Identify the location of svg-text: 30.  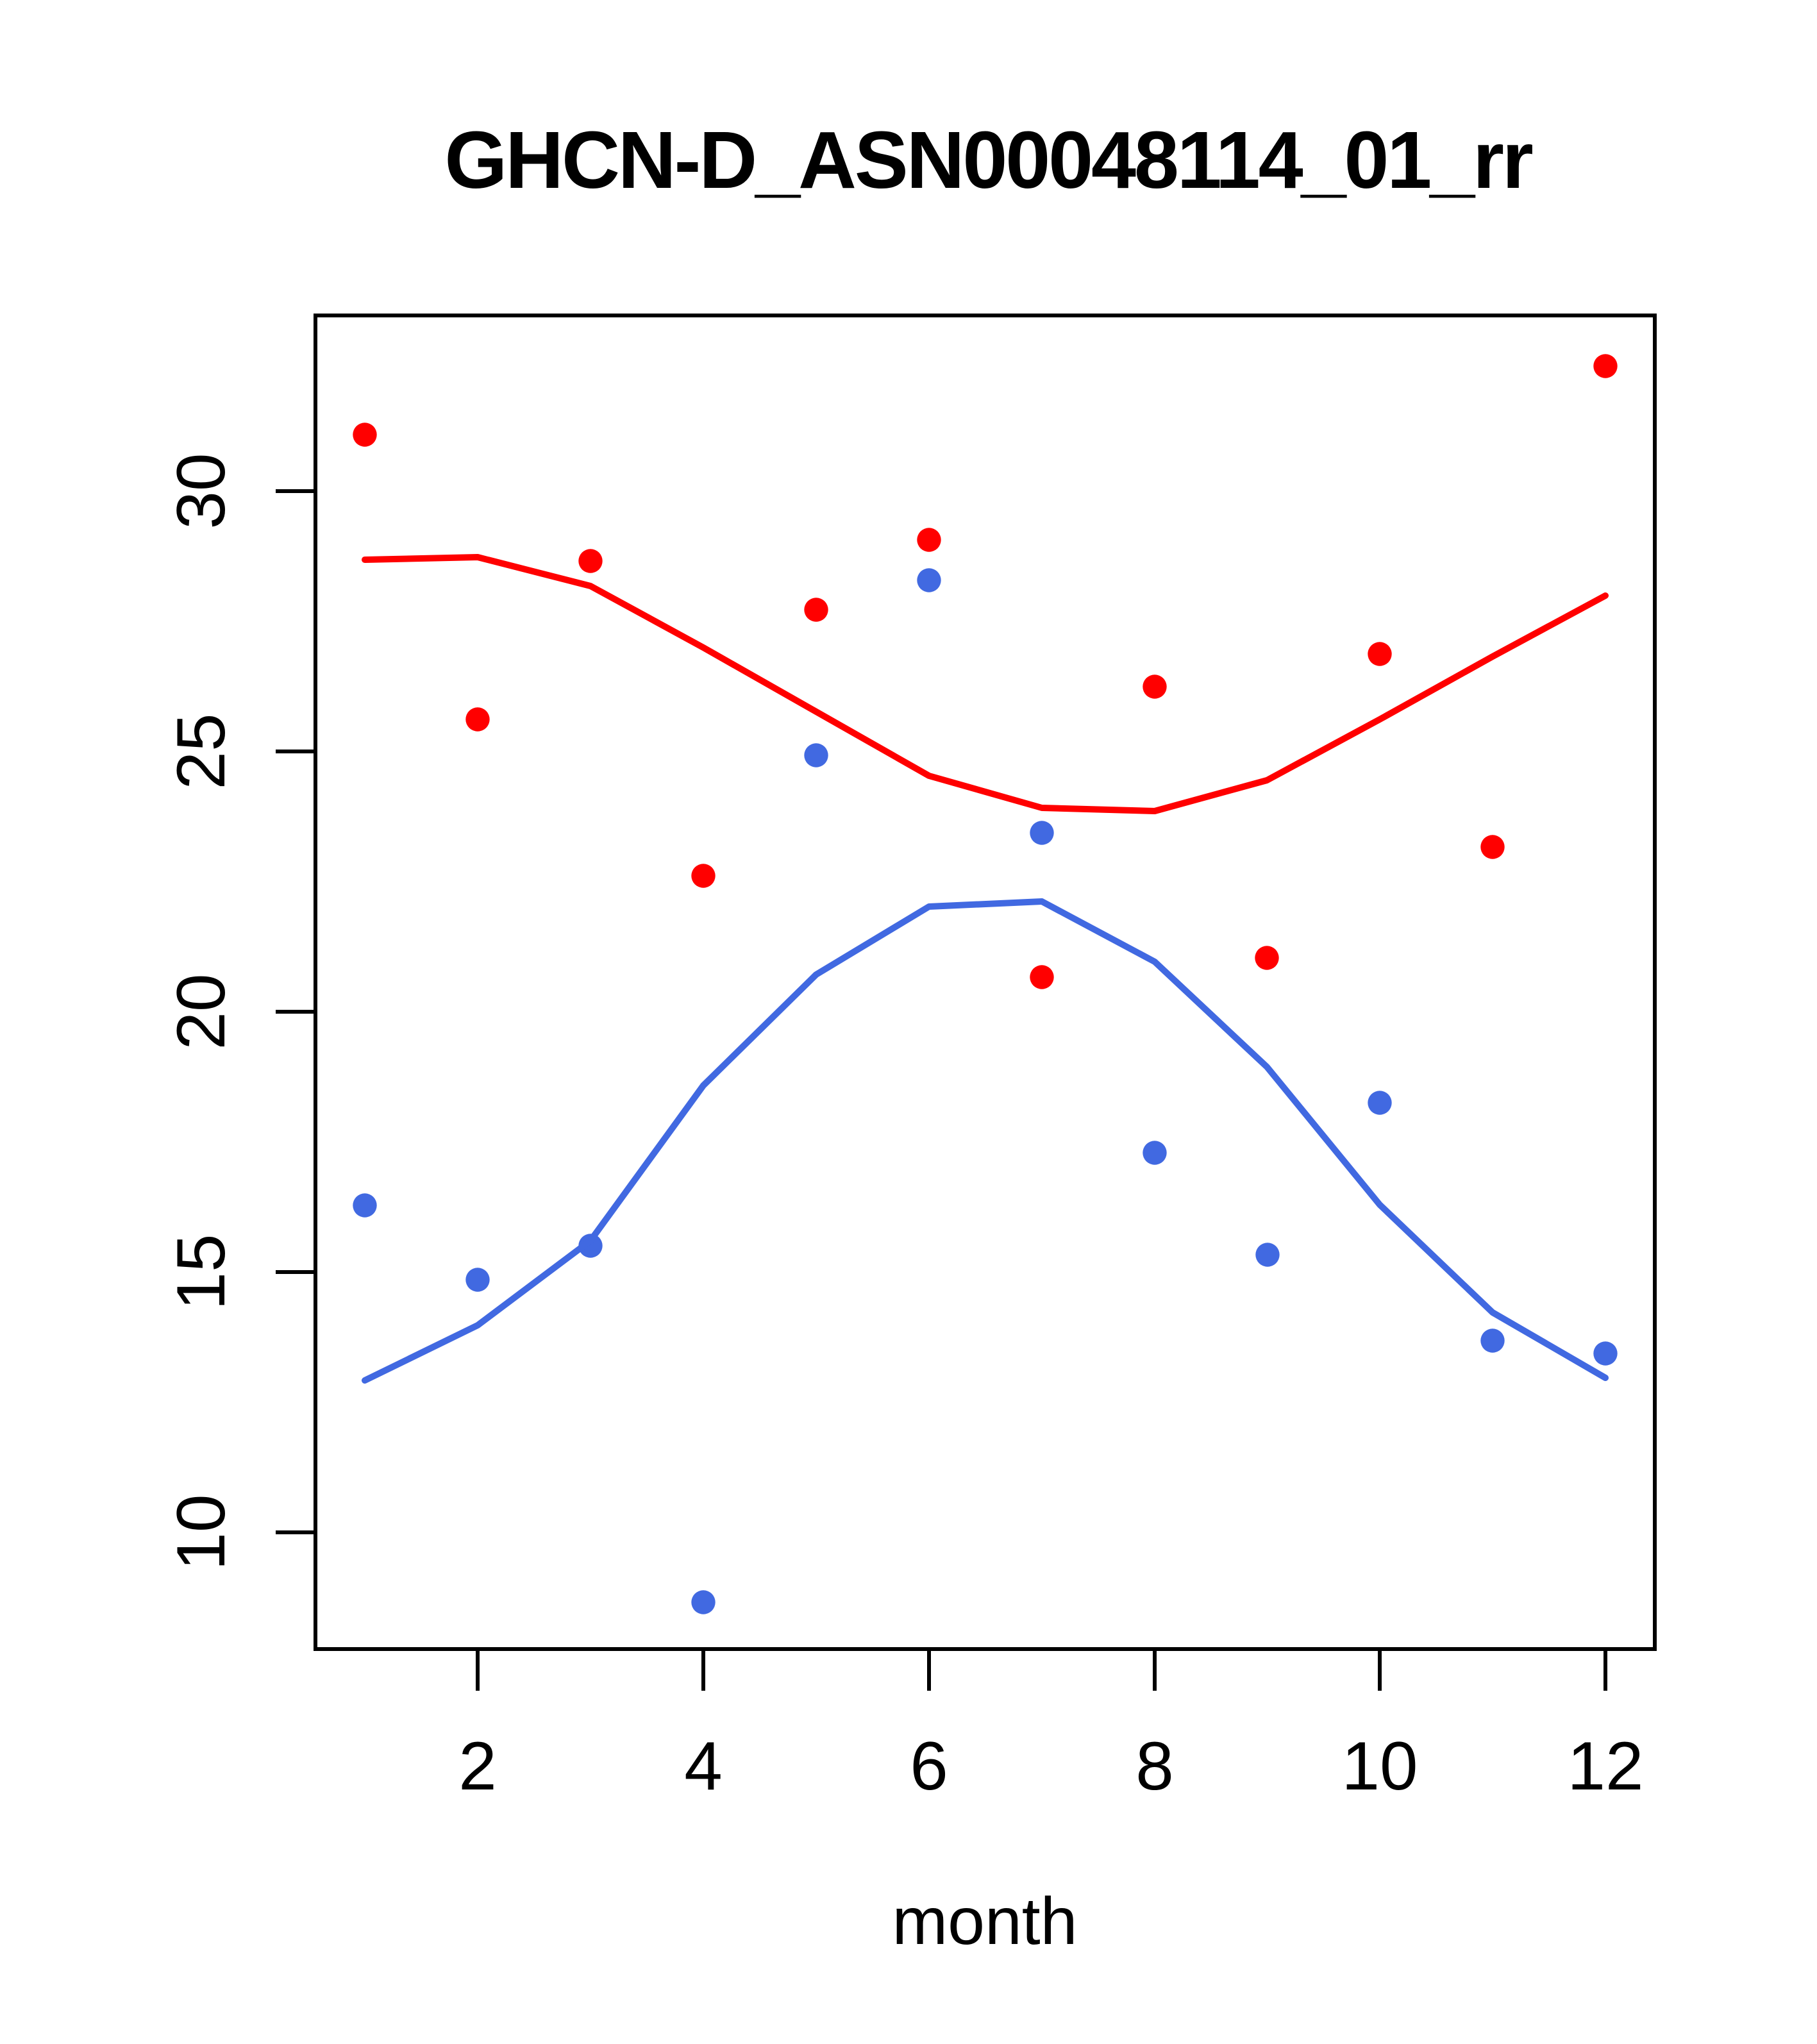
(201, 491).